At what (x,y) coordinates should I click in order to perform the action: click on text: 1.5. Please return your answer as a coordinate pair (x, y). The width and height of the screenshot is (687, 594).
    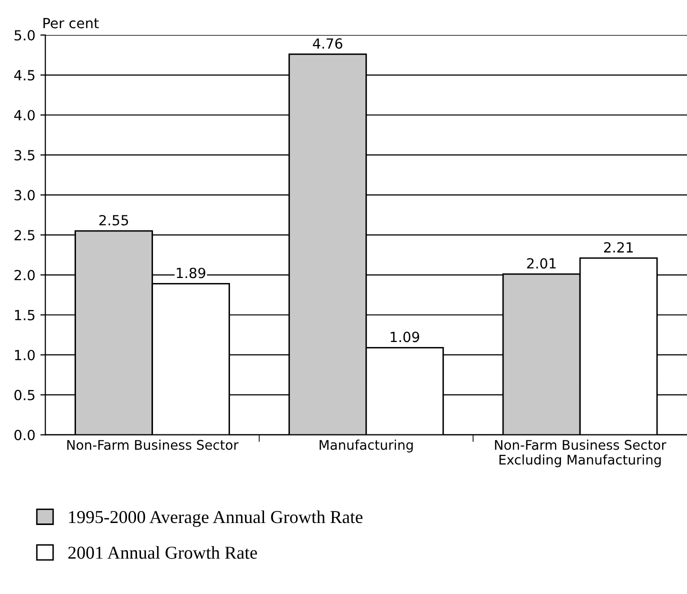
    Looking at the image, I should click on (24, 315).